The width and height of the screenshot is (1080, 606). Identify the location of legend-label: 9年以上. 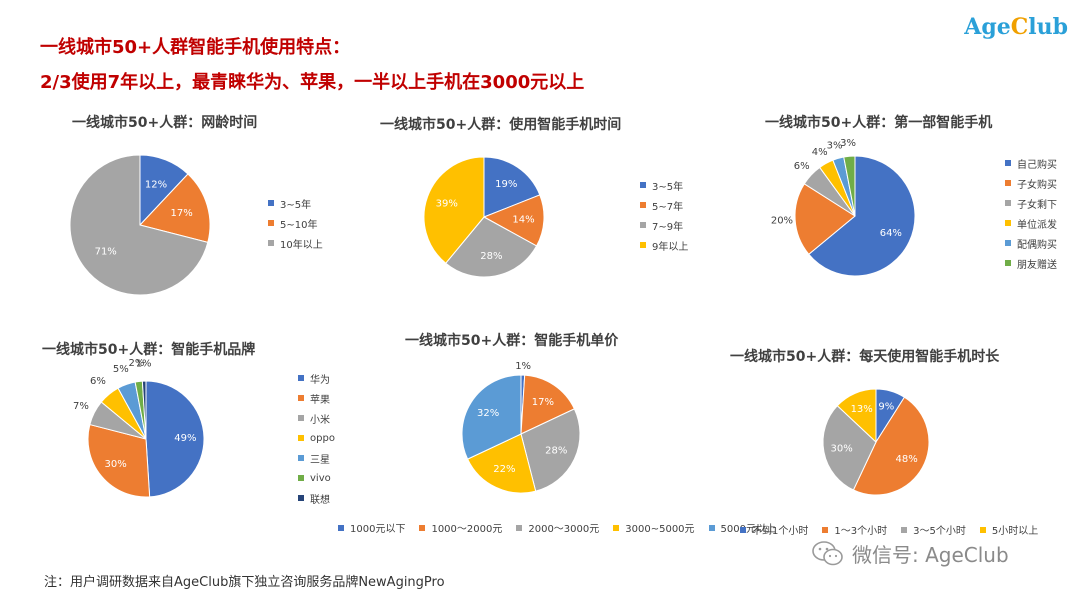
(670, 247).